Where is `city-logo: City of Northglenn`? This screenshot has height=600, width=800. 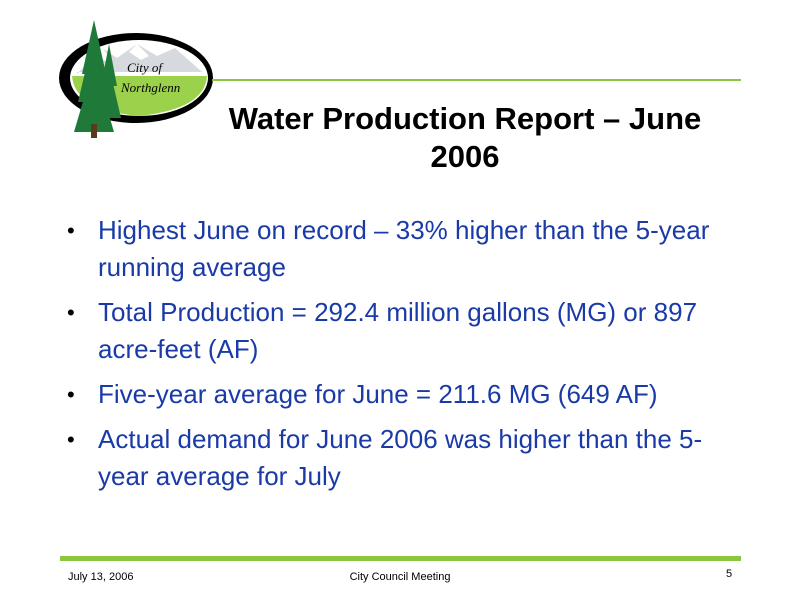 city-logo: City of Northglenn is located at coordinates (136, 79).